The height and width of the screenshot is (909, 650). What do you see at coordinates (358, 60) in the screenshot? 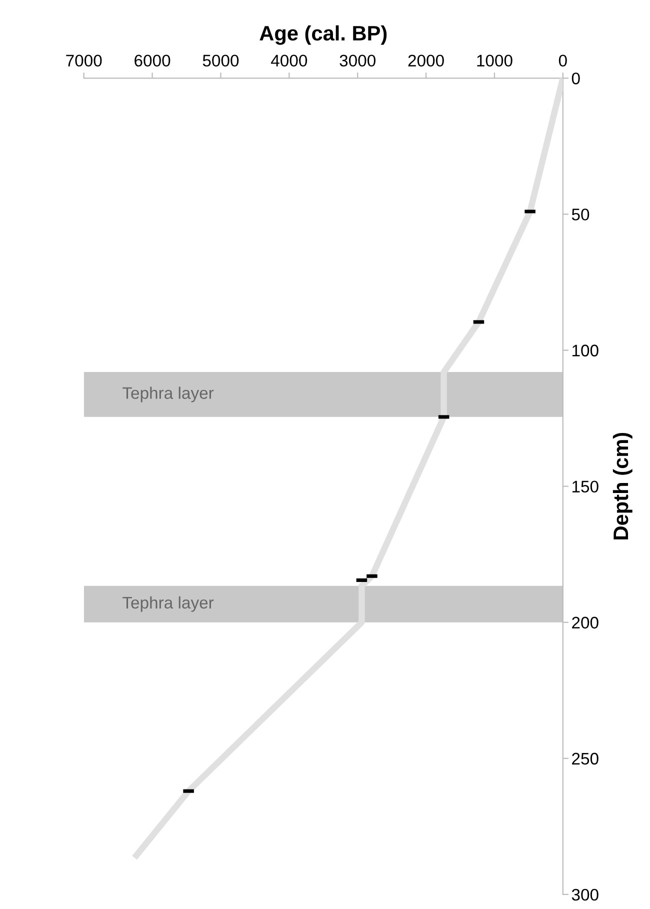
I see `x-tick-label: 3000` at bounding box center [358, 60].